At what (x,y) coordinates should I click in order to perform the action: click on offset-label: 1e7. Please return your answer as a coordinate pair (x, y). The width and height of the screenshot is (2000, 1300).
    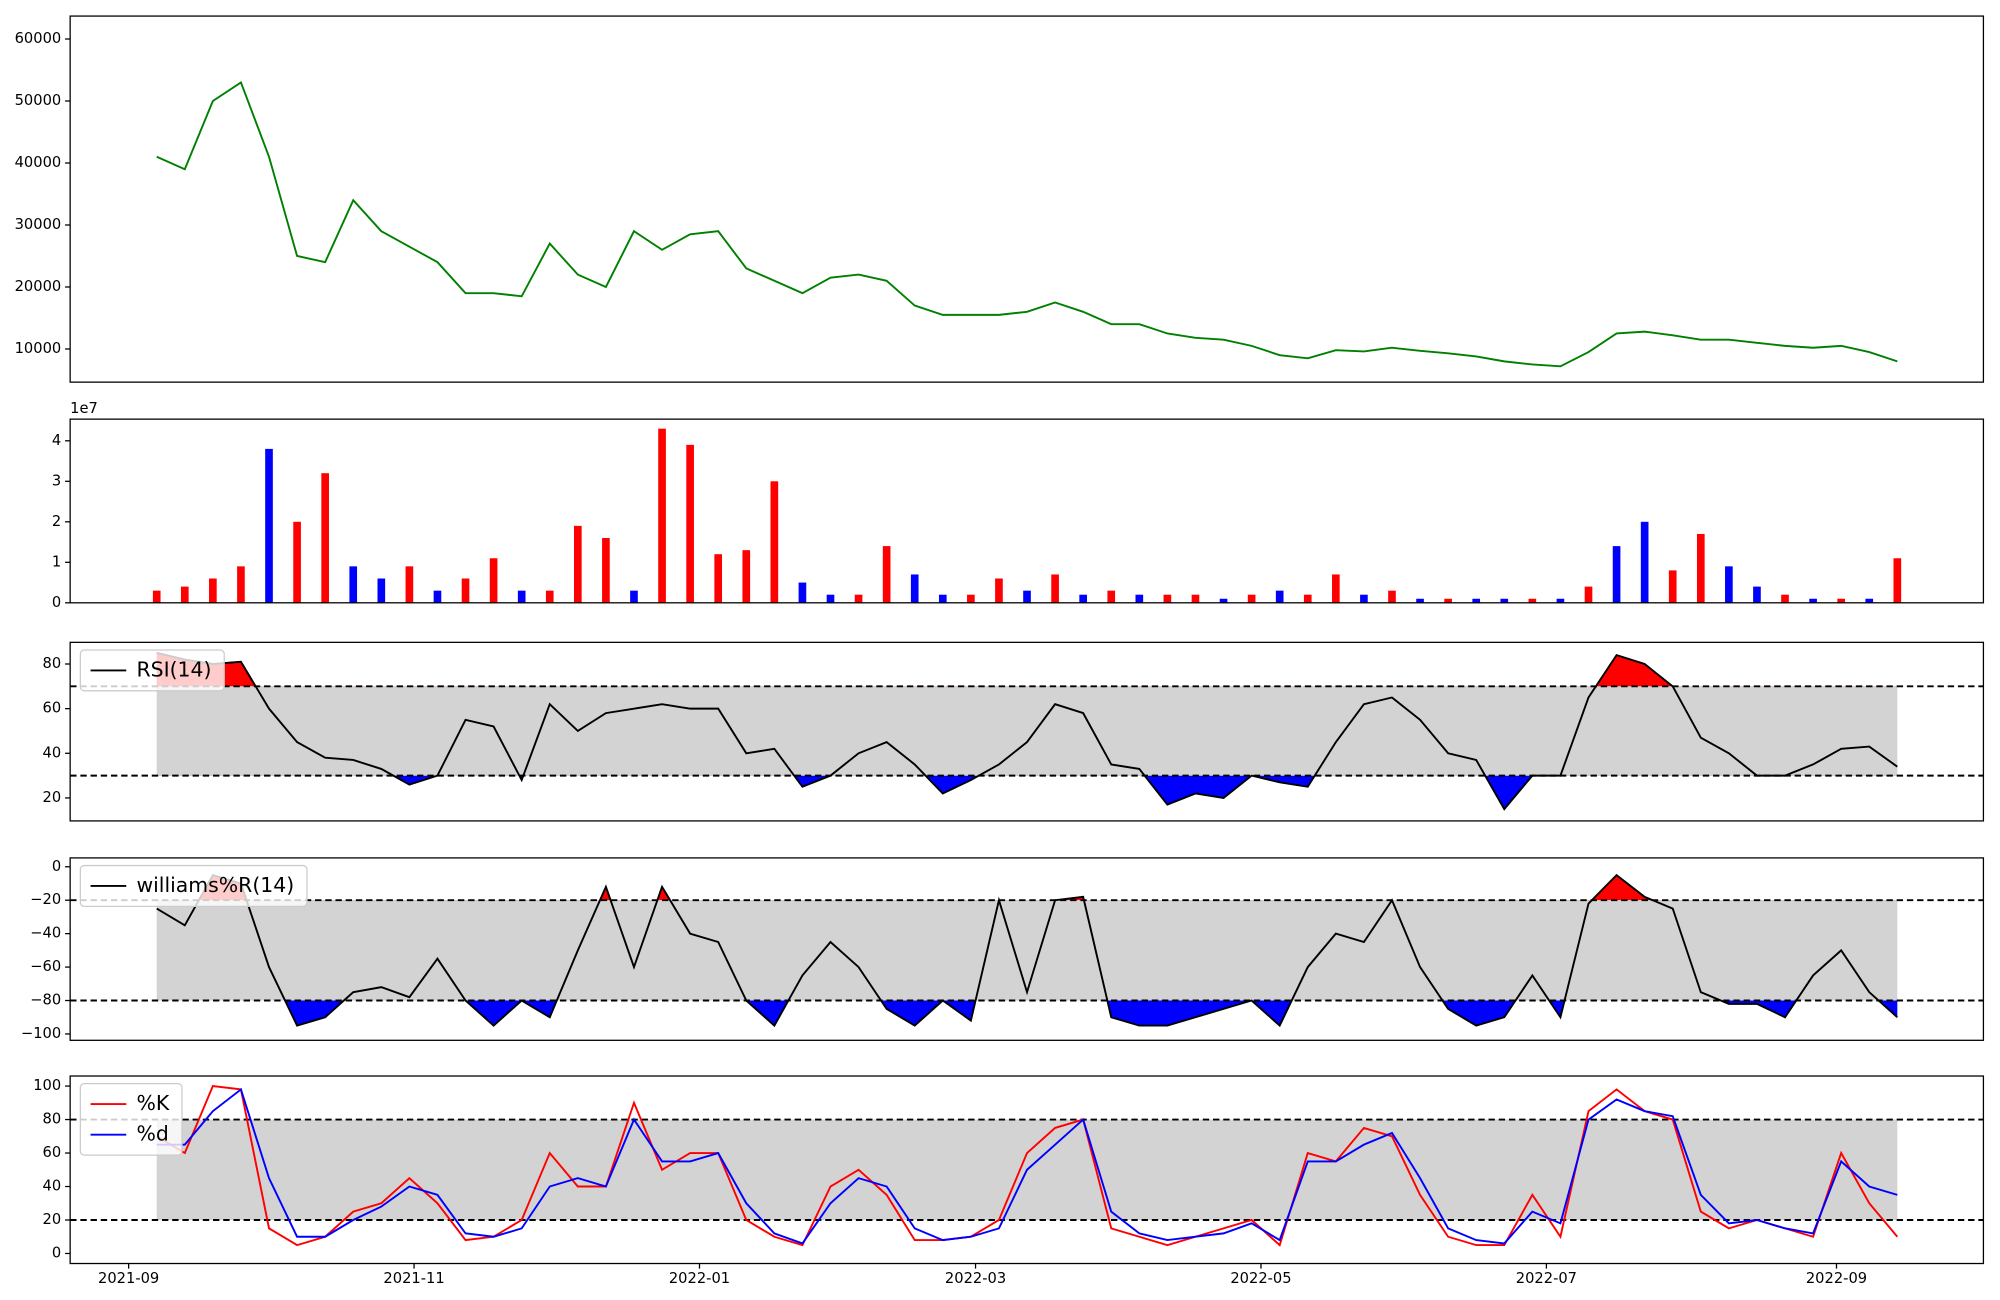
    Looking at the image, I should click on (84, 408).